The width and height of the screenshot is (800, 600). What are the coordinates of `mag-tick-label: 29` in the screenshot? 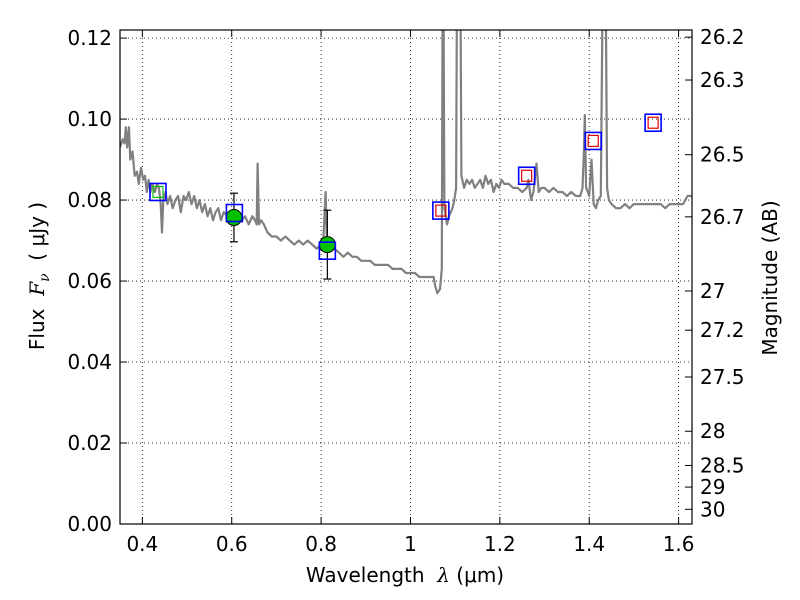 It's located at (712, 487).